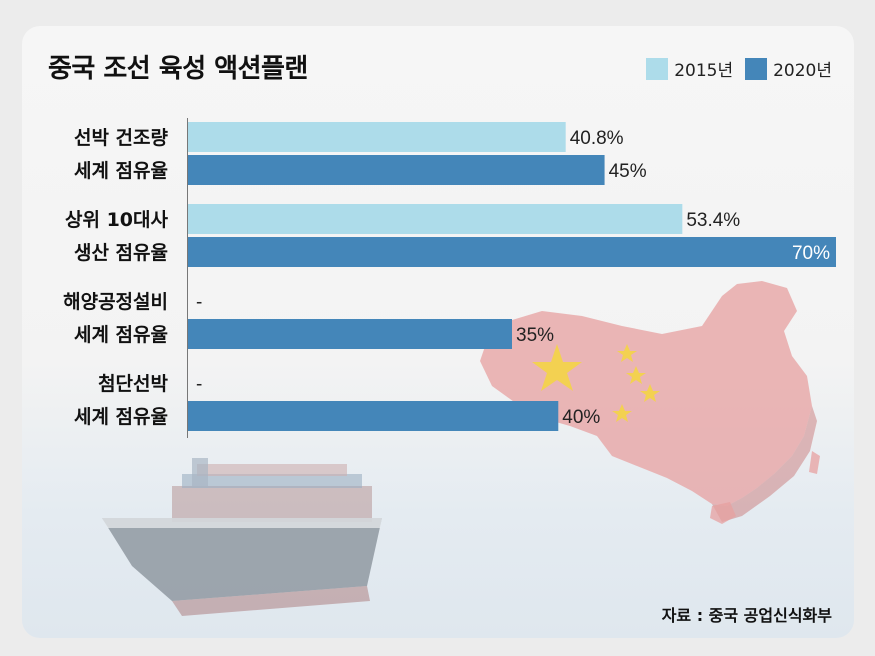  I want to click on legend-item-2015: 2015년, so click(689, 68).